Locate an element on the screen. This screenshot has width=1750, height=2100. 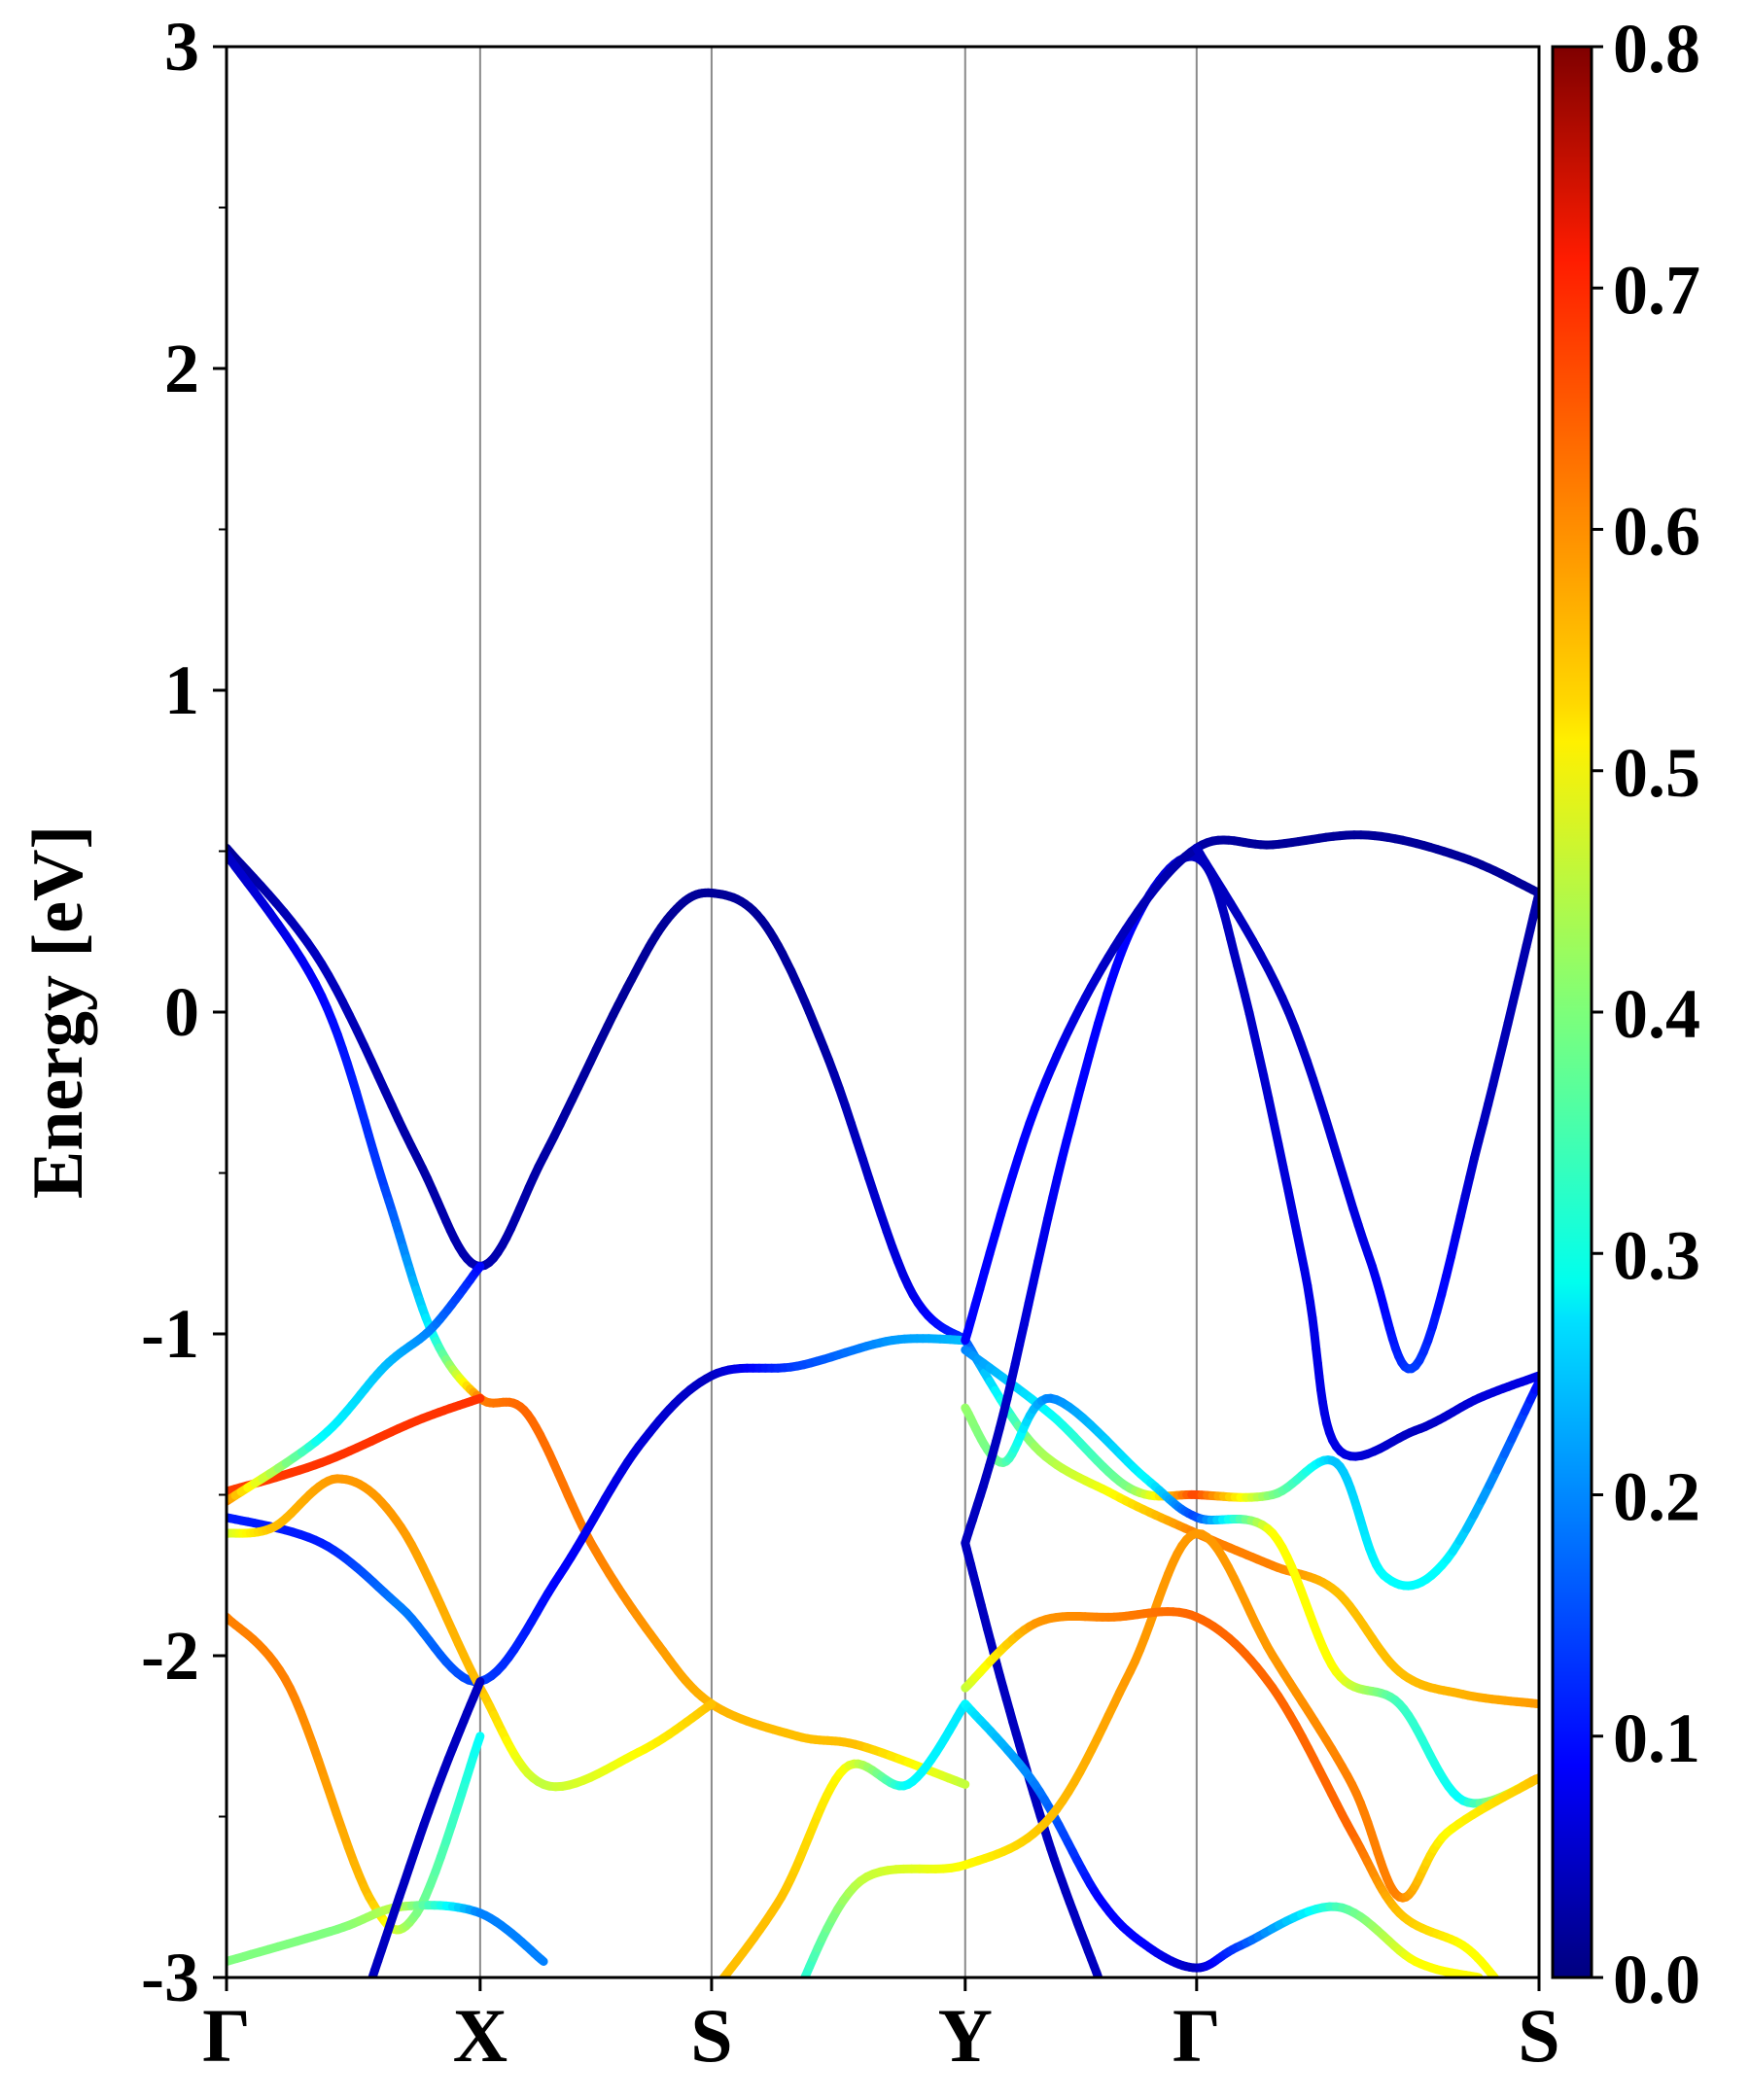
colorbar-tick-label: 0.2 is located at coordinates (1656, 1497).